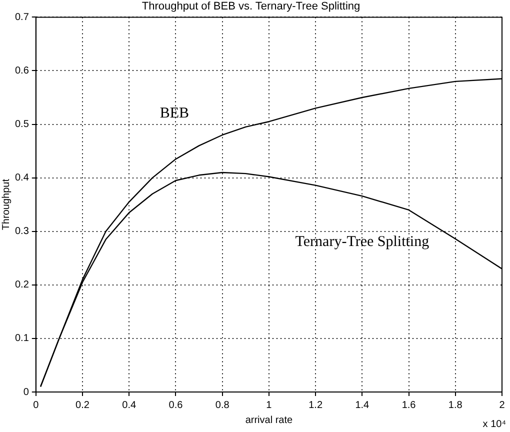 The image size is (510, 432). Describe the element at coordinates (269, 420) in the screenshot. I see `x-axis-title: arrival rate` at that location.